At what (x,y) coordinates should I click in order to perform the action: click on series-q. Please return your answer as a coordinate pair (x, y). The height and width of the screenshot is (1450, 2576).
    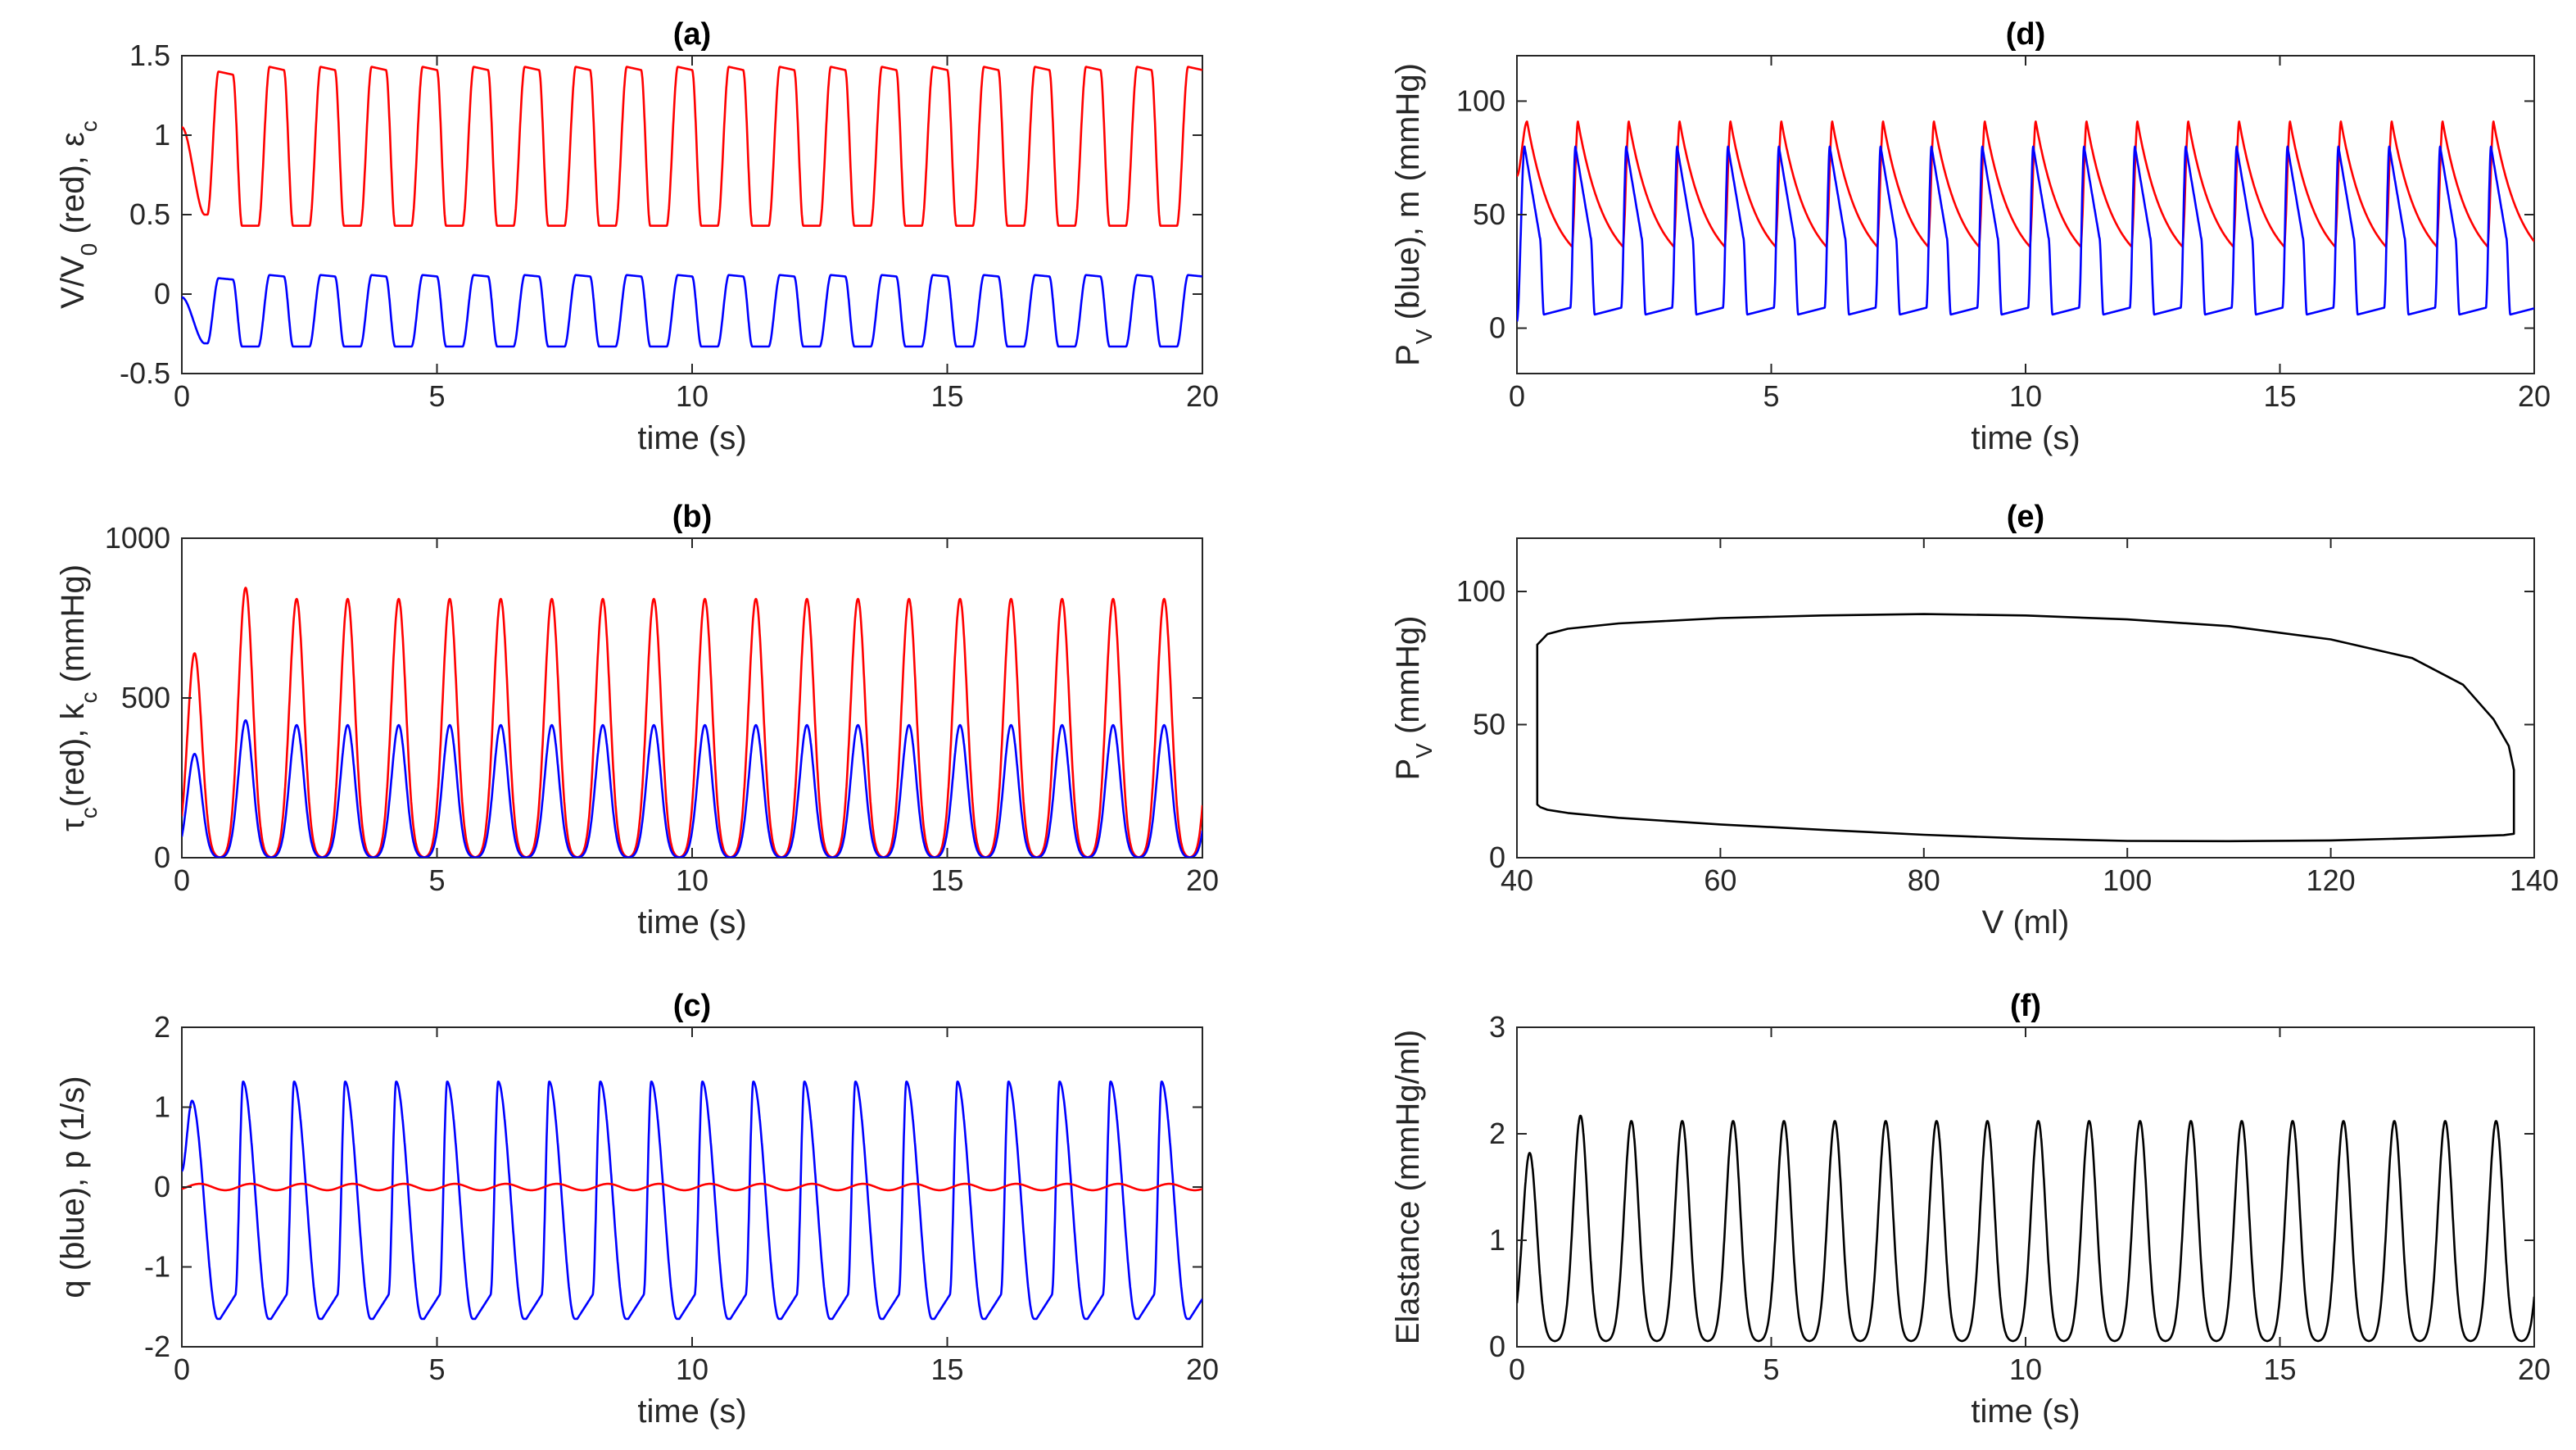
    Looking at the image, I should click on (692, 1201).